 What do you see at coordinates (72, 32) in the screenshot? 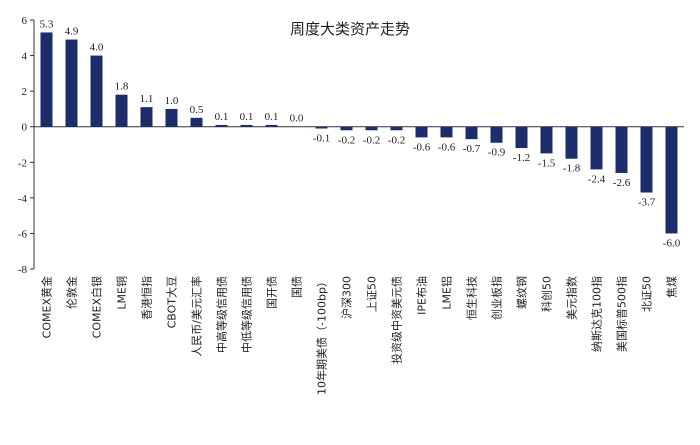
I see `data-label: 4.9` at bounding box center [72, 32].